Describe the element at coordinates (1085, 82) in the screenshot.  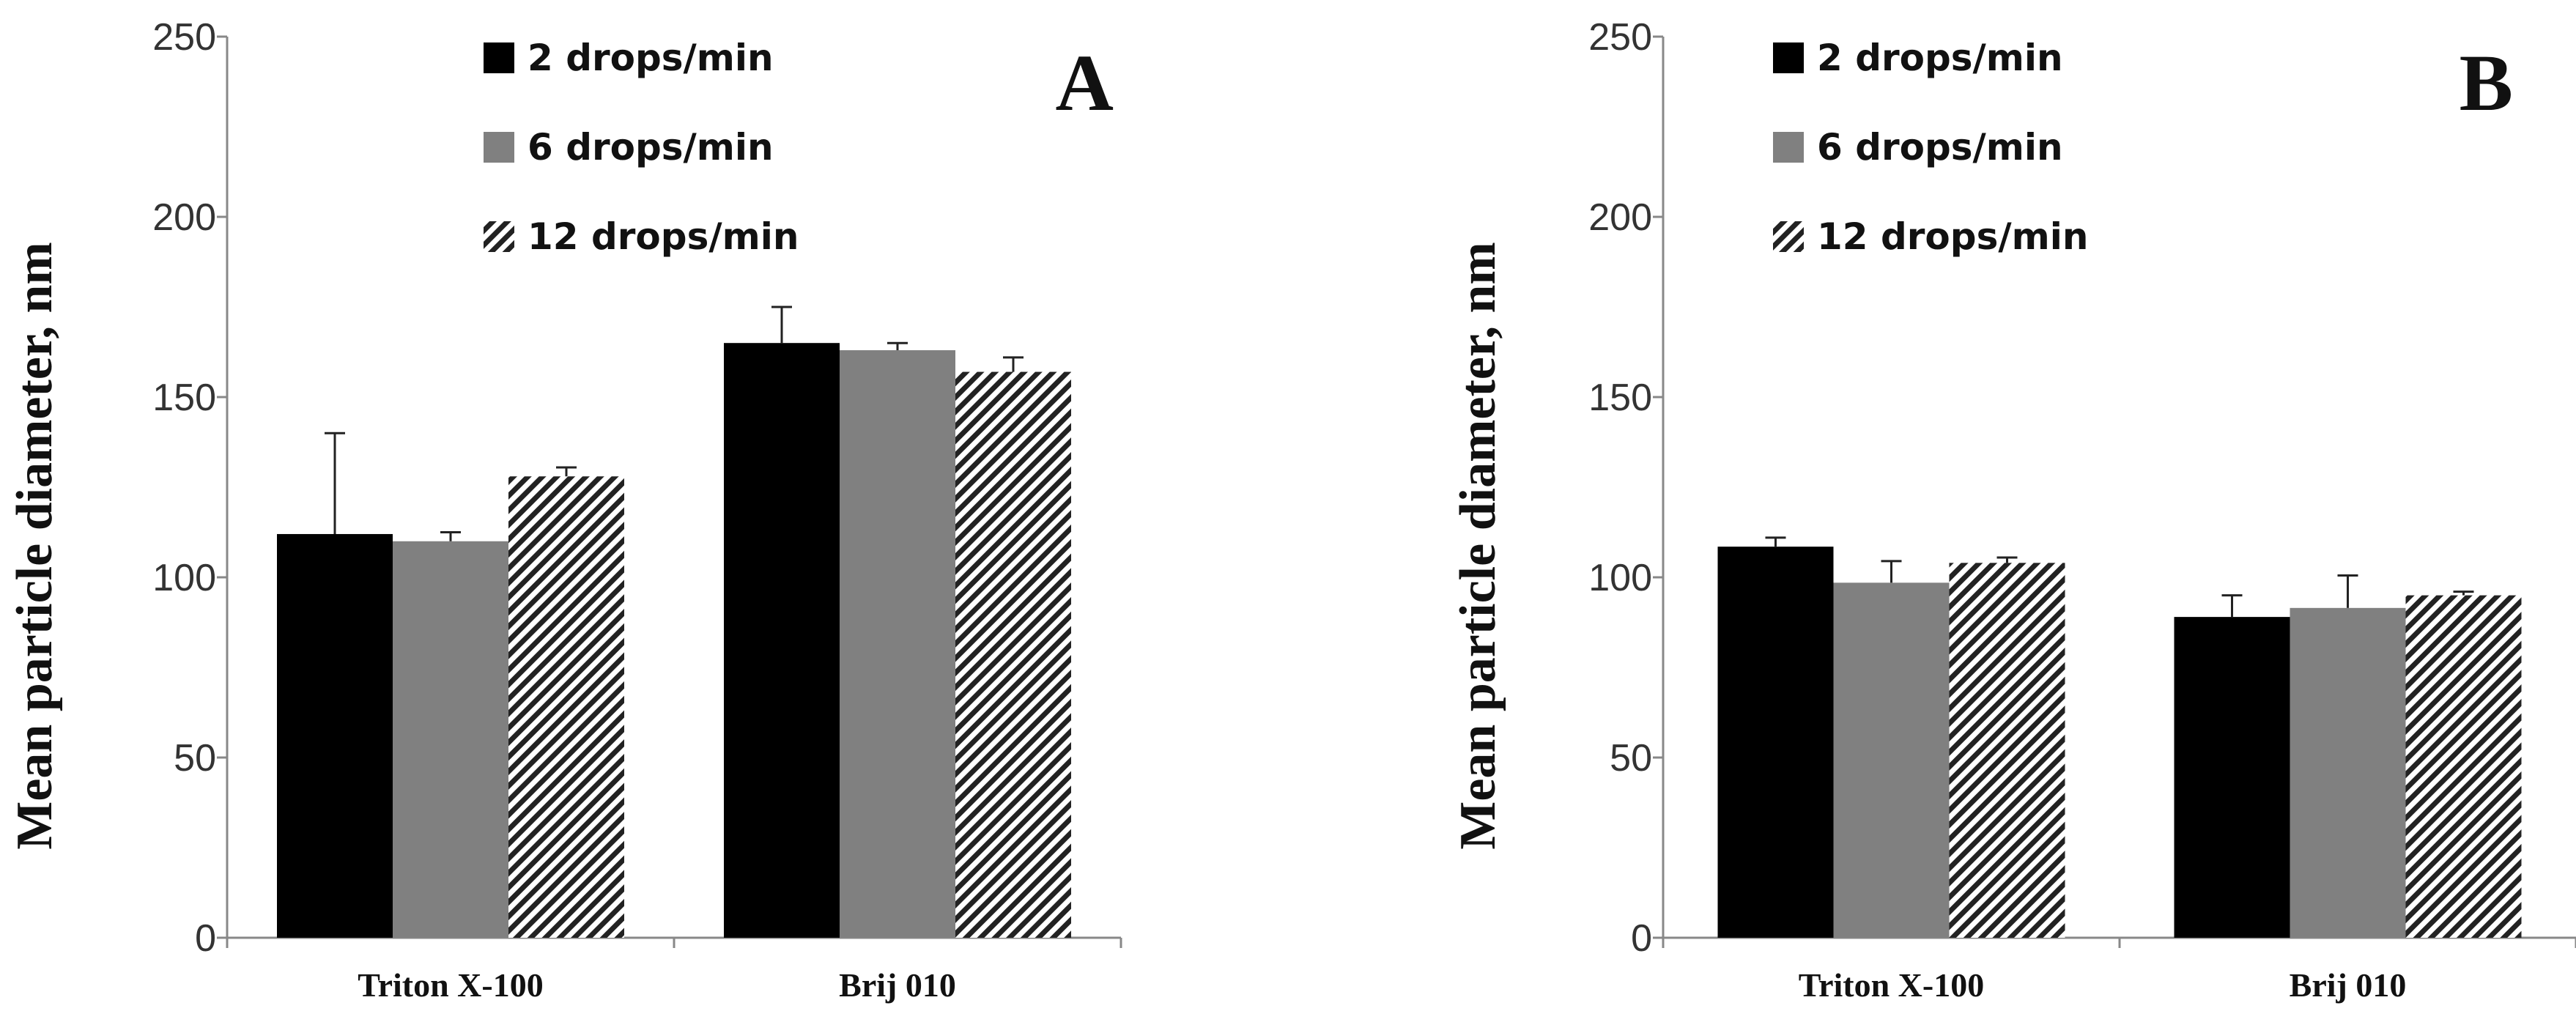
I see `panel-label: A` at that location.